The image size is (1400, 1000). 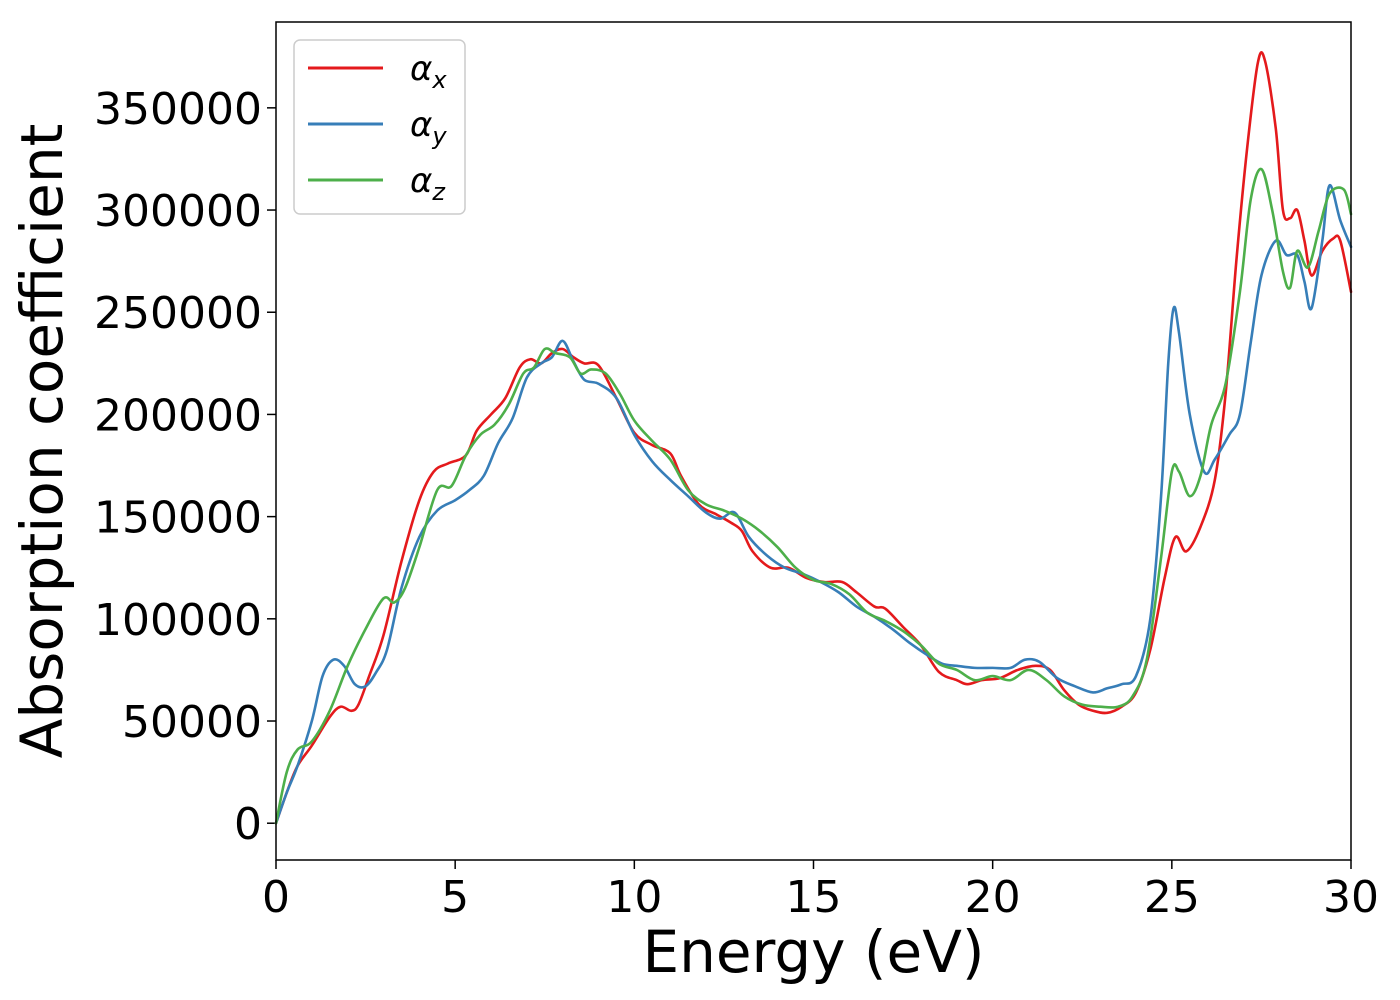 I want to click on legend-label-y: αy, so click(x=428, y=127).